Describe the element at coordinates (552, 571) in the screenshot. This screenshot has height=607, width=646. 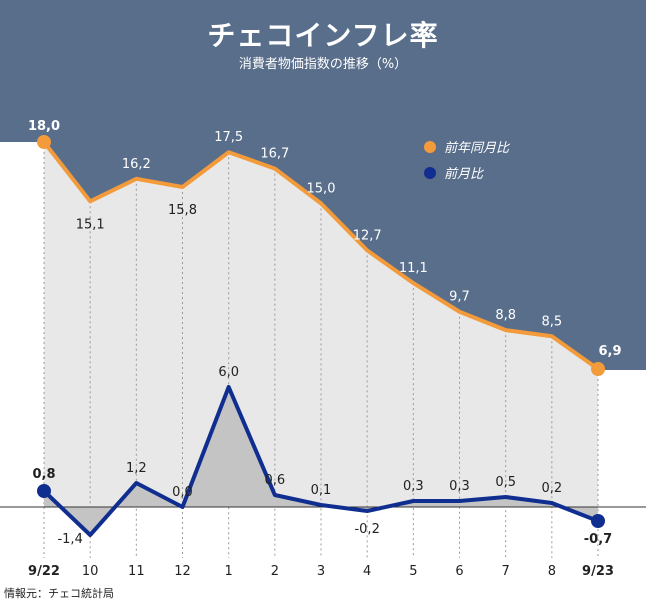
I see `x-tick-label: 8` at that location.